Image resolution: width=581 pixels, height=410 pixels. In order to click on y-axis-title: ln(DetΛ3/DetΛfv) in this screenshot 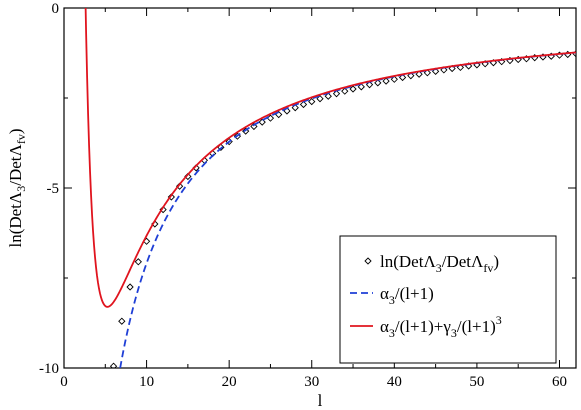, I will do `click(17, 187)`.